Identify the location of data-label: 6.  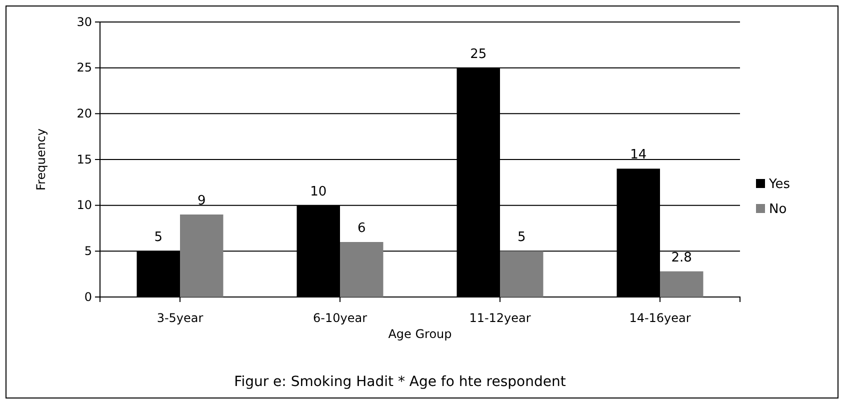
(361, 228).